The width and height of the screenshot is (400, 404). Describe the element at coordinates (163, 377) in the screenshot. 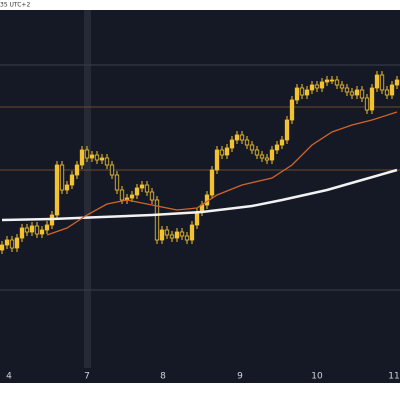

I see `x-tick-label: 8` at that location.